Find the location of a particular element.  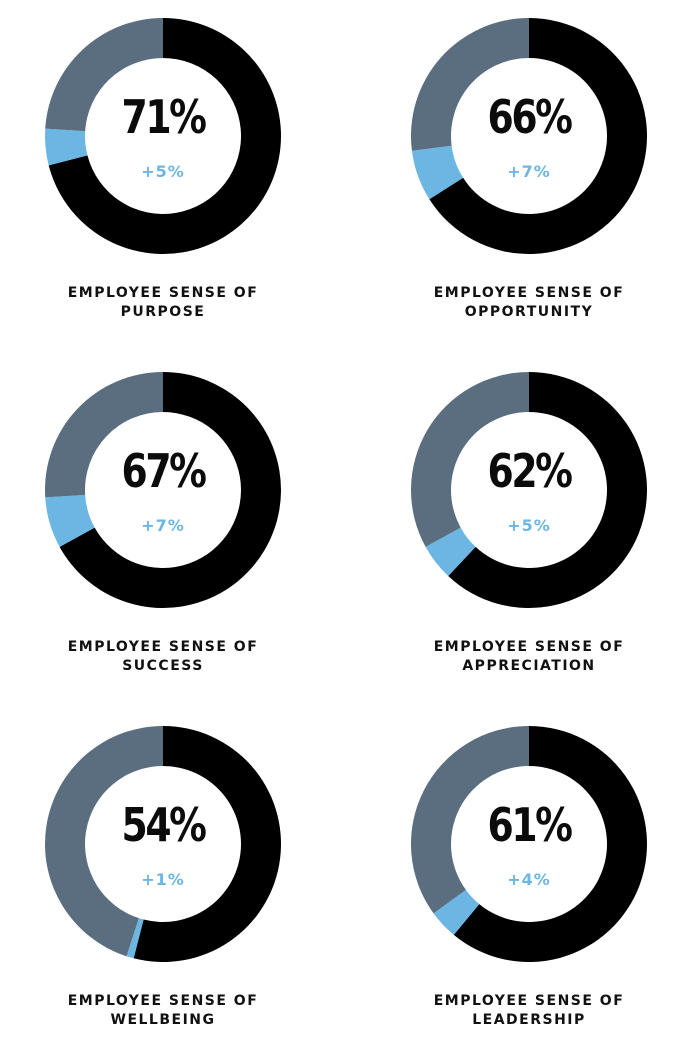

chart-label-line2: WELLBEING is located at coordinates (163, 1020).